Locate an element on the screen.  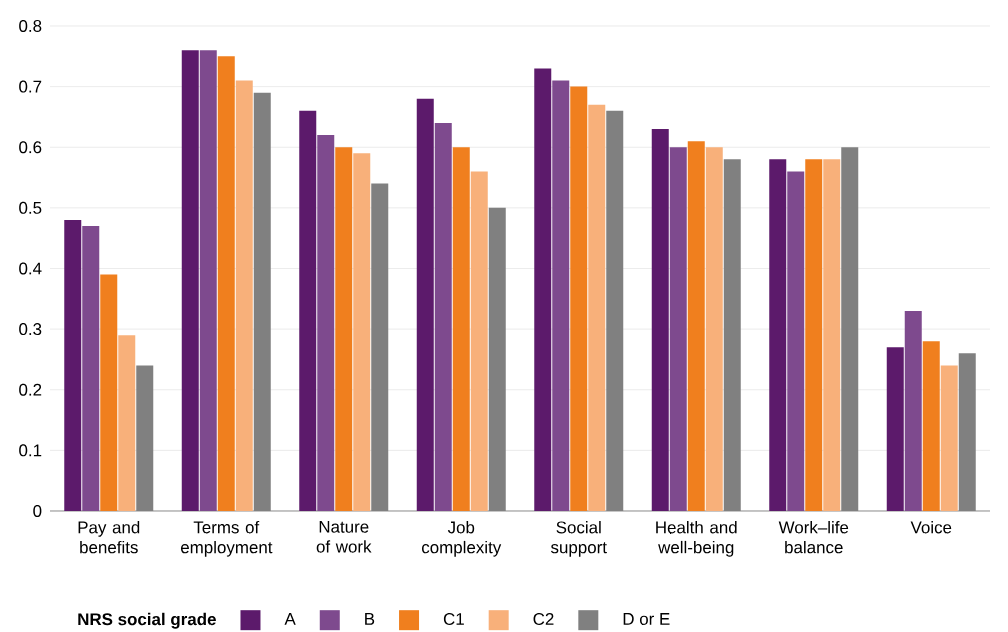
x-tick-label: Nature of work is located at coordinates (344, 536).